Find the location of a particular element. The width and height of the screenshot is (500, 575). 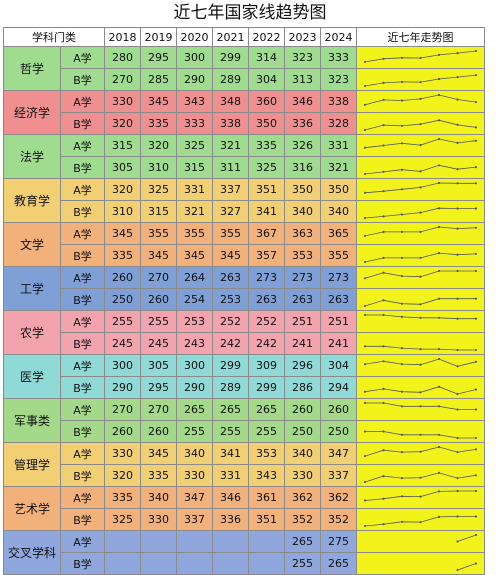

score-cell: 270 is located at coordinates (122, 79).